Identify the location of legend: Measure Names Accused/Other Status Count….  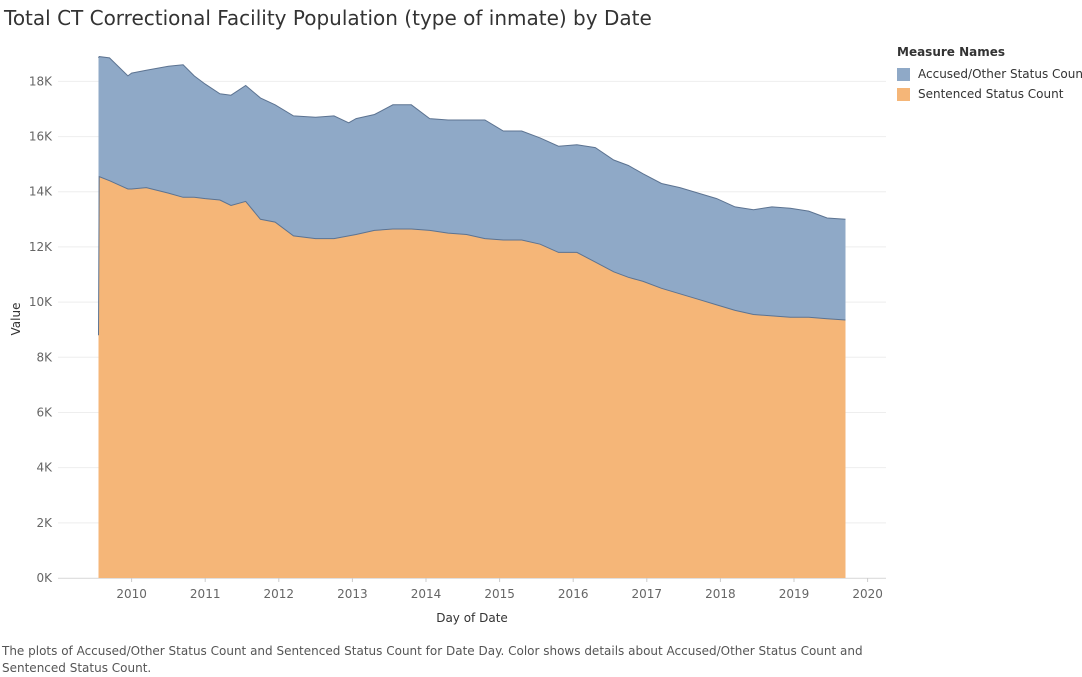
(989, 74).